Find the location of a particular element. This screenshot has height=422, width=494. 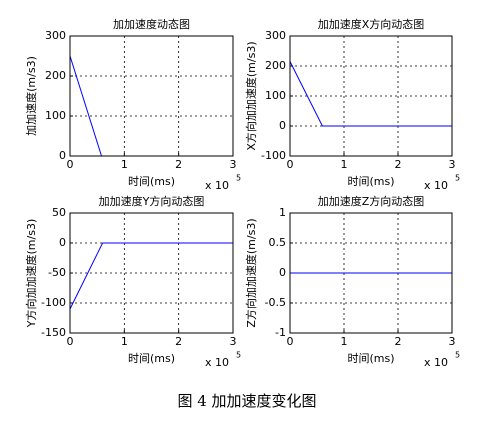

y-tick-label: -50 is located at coordinates (57, 272).